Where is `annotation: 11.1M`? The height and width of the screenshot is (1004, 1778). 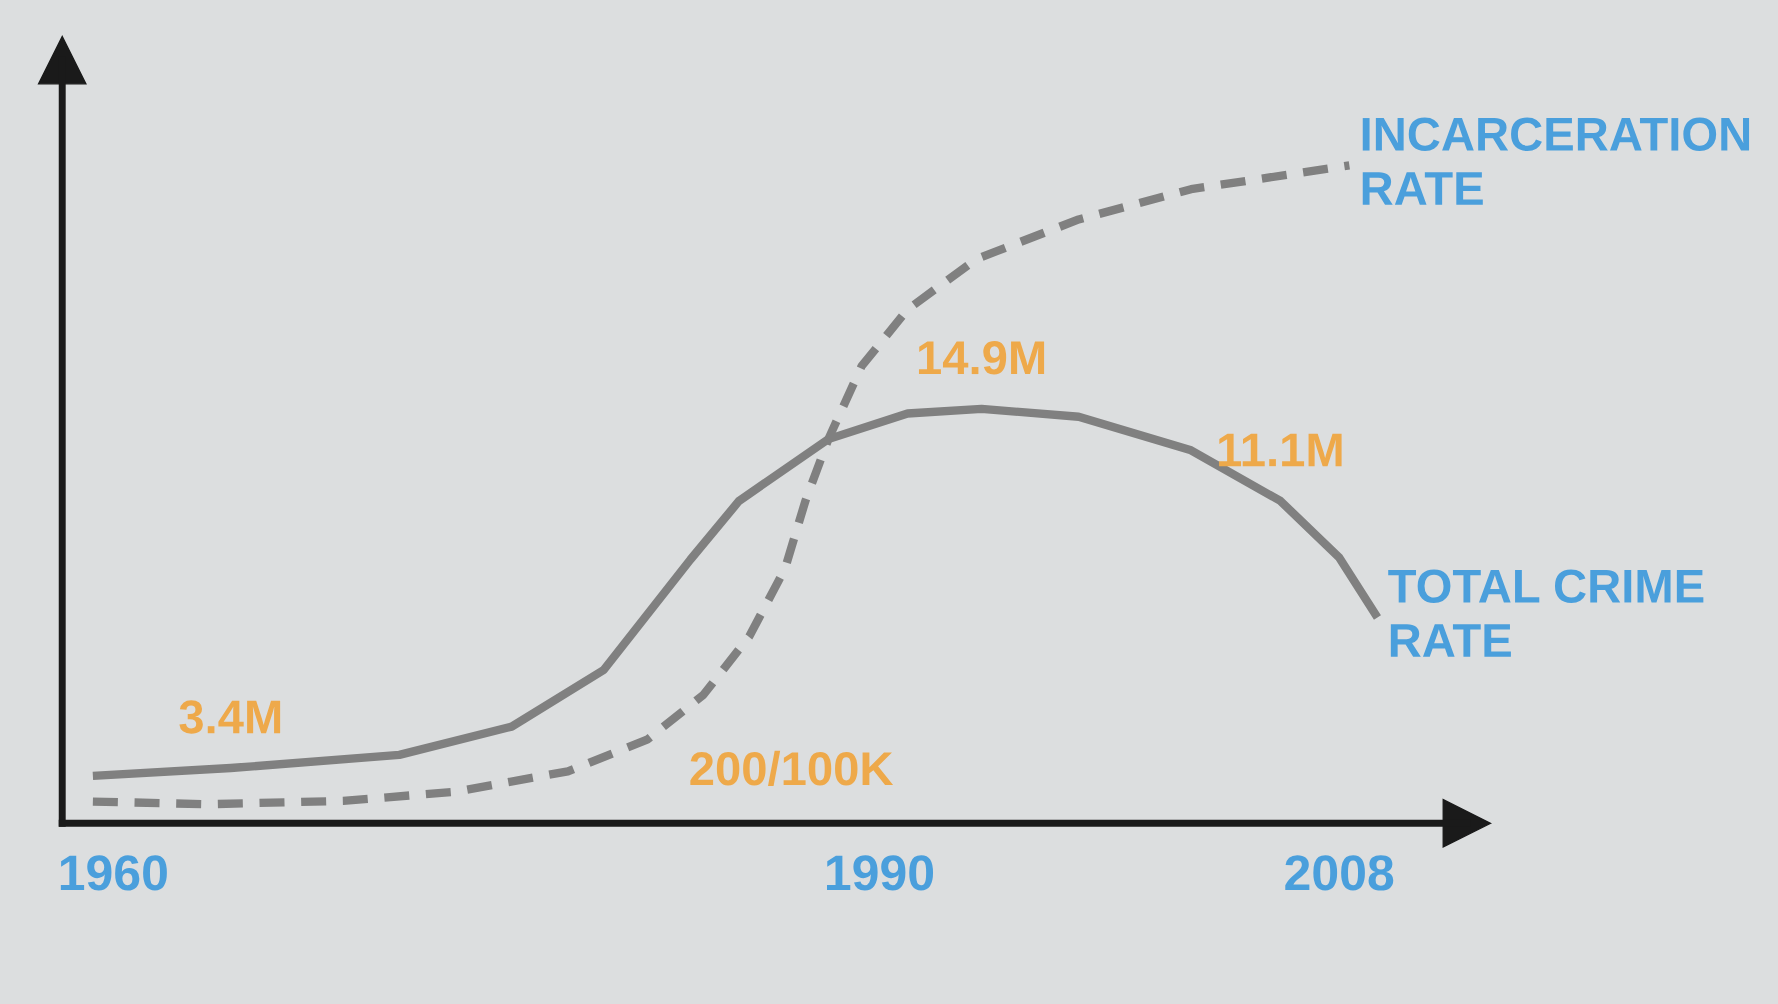
annotation: 11.1M is located at coordinates (1280, 450).